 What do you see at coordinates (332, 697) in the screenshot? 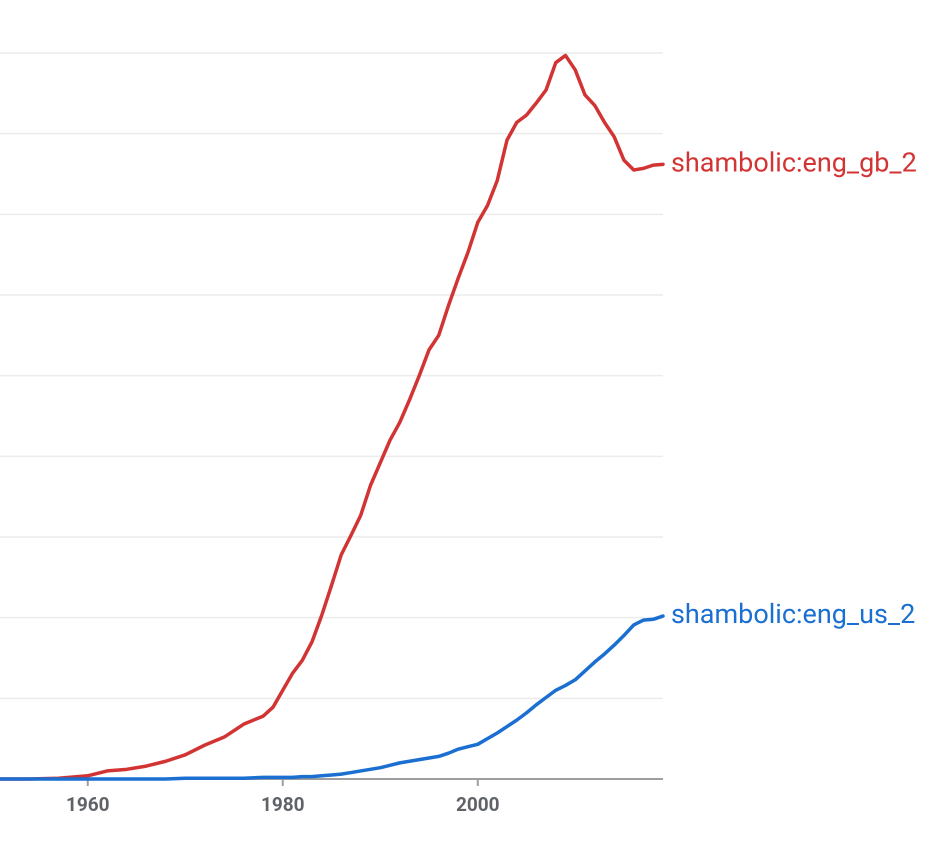
I see `series-line` at bounding box center [332, 697].